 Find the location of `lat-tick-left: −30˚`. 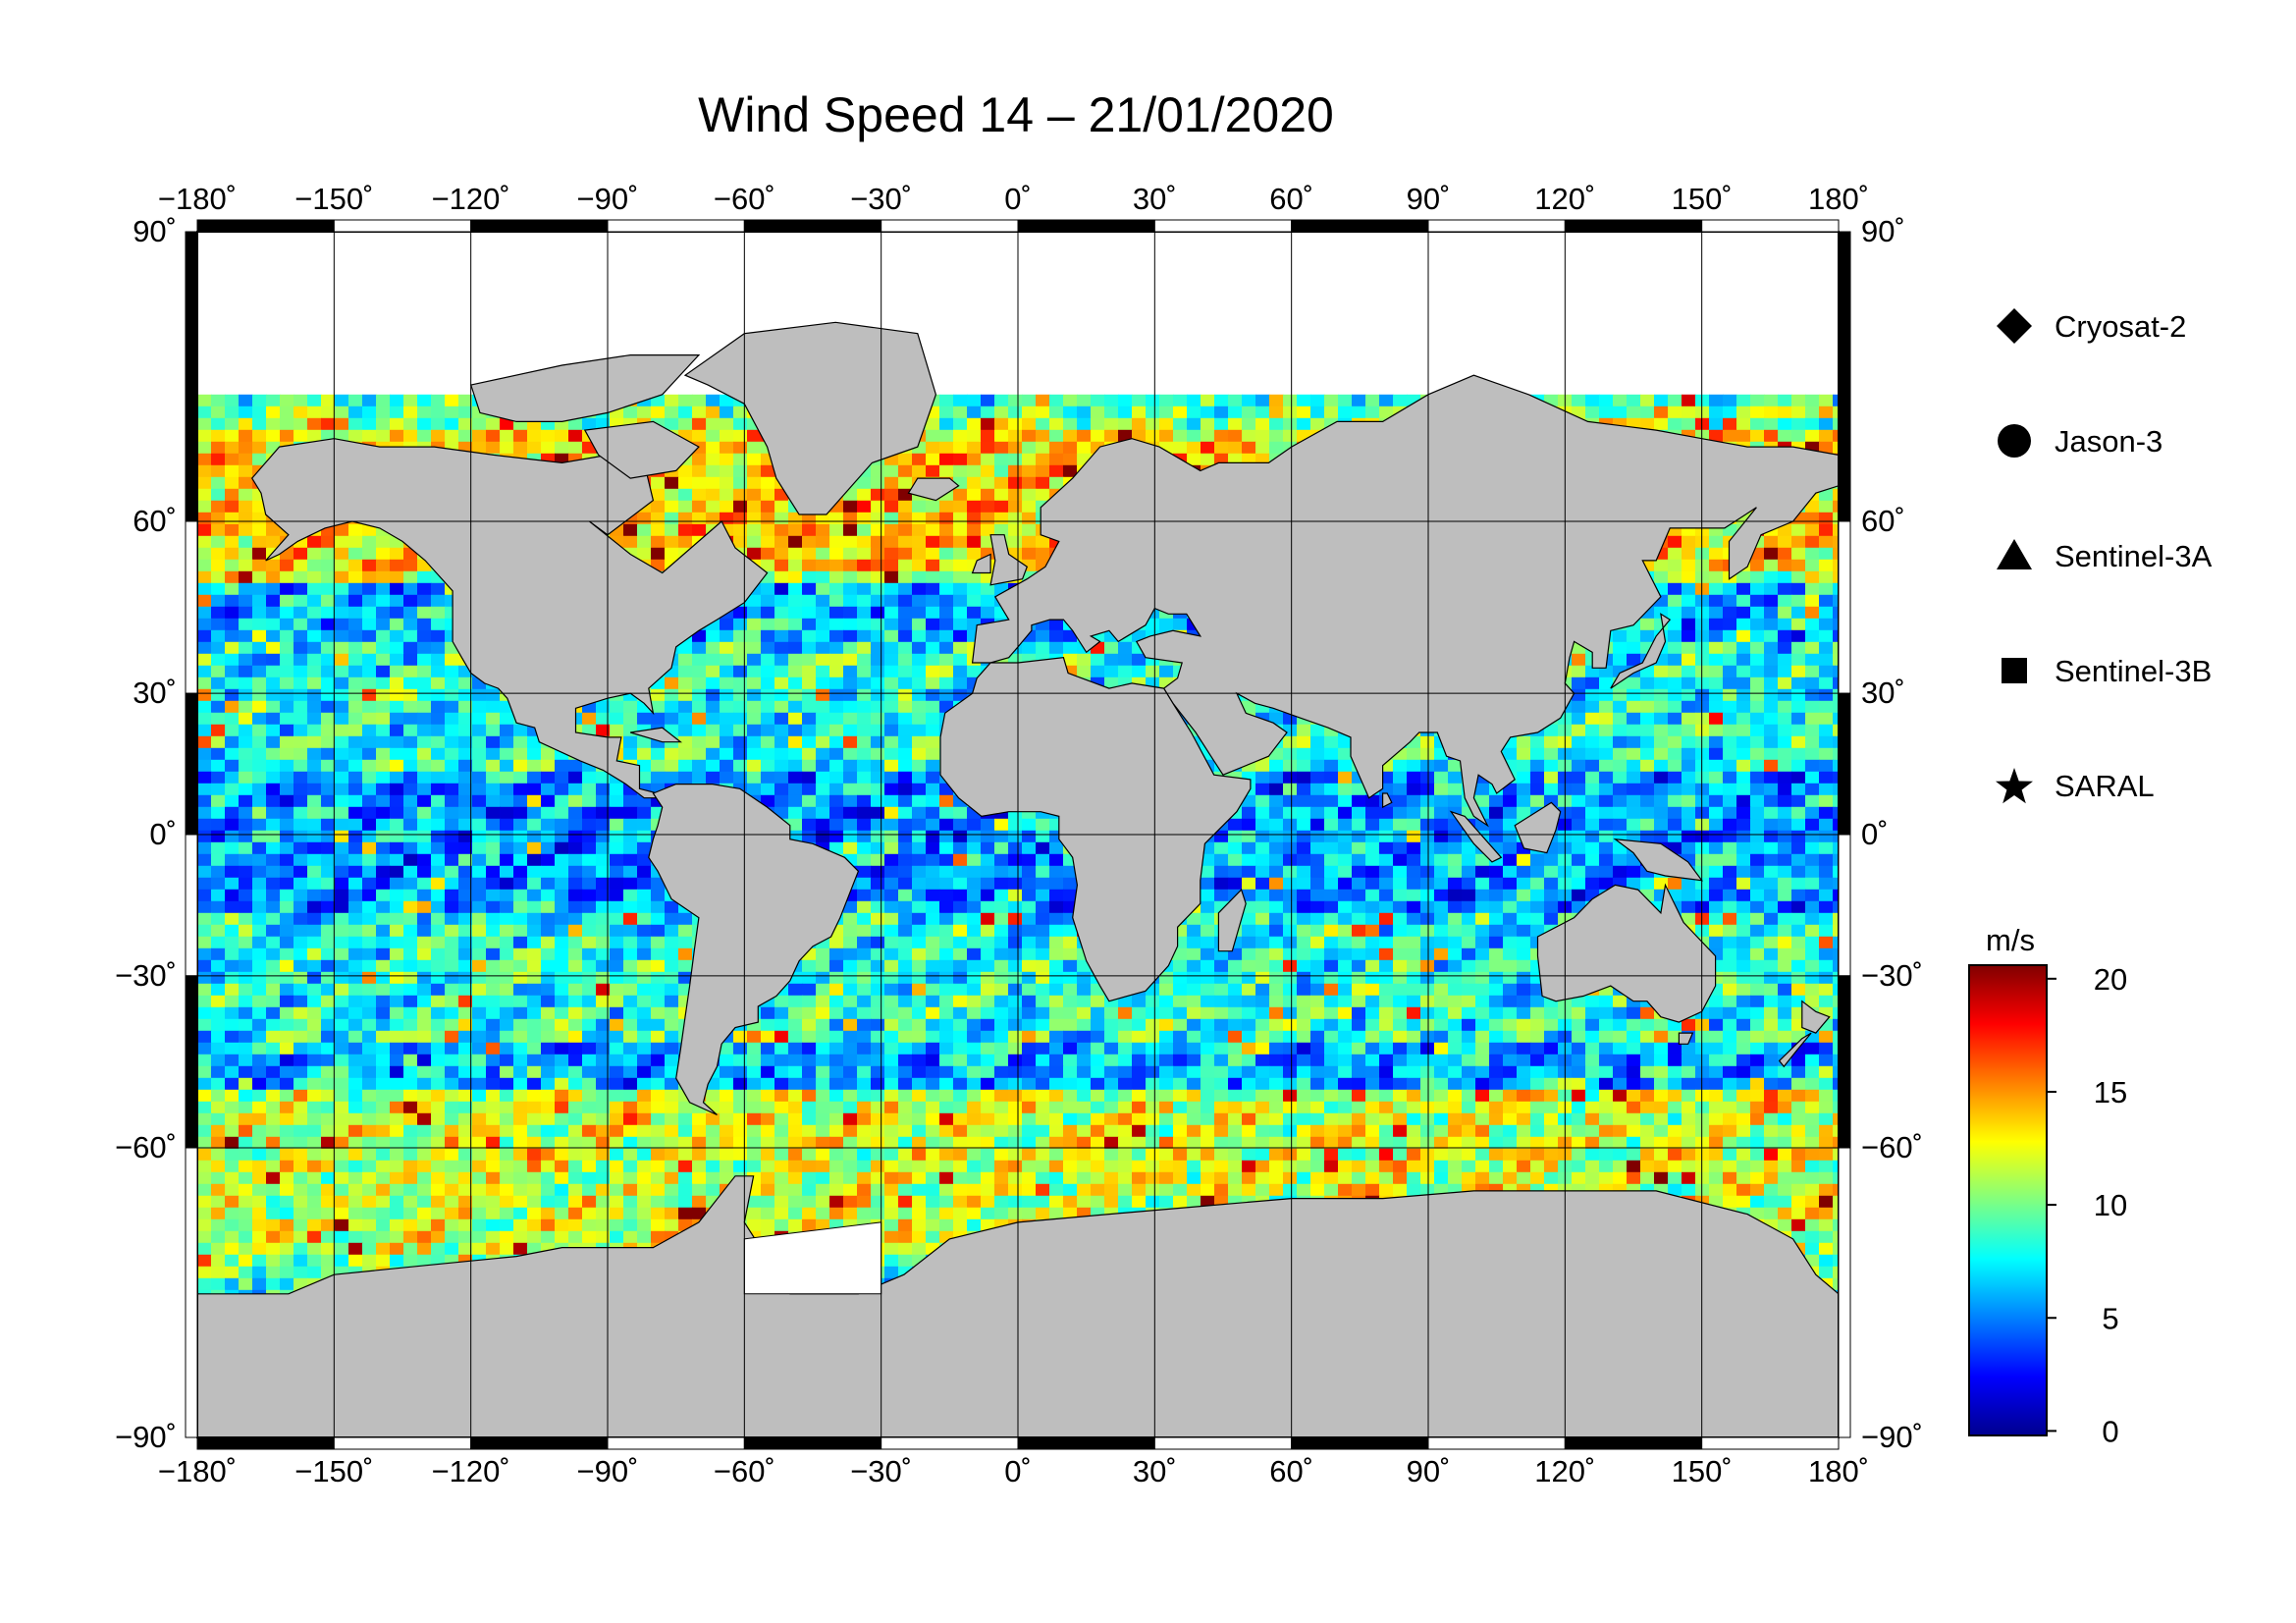

lat-tick-left: −30˚ is located at coordinates (146, 975).